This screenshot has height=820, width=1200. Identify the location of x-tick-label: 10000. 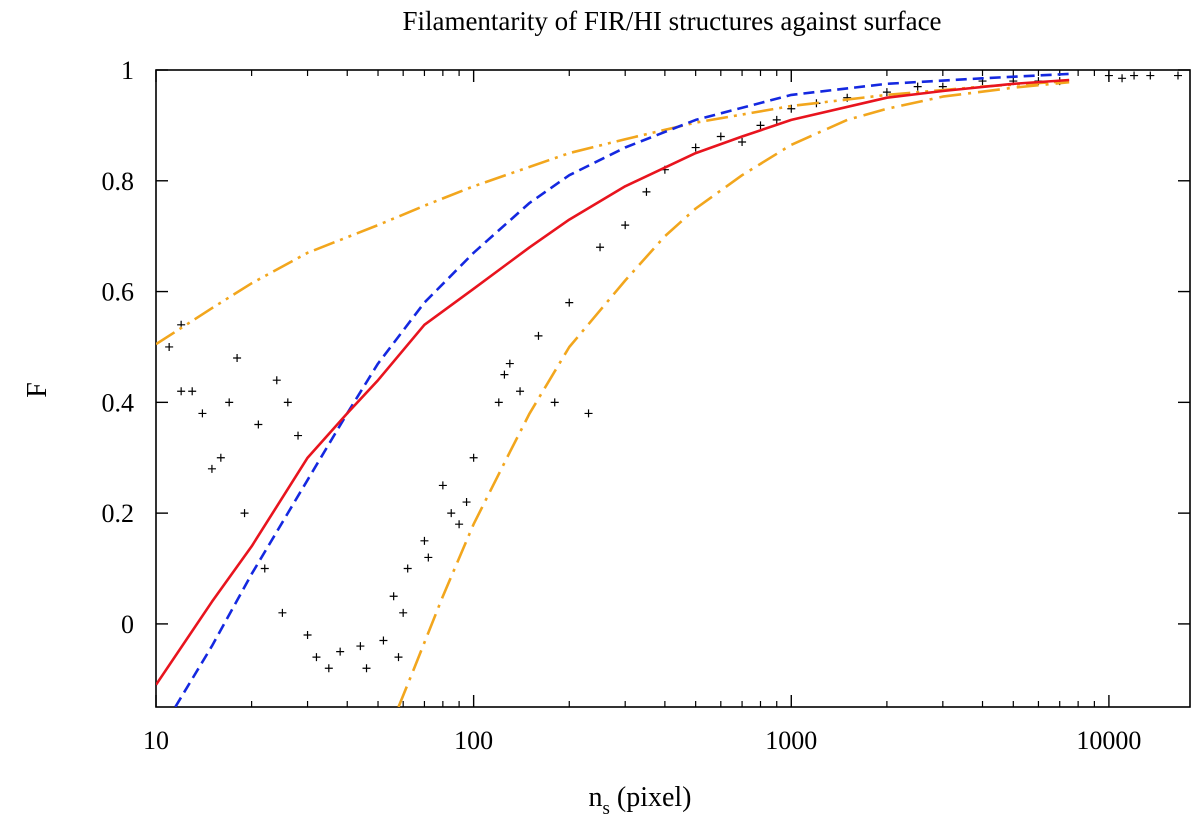
(1108, 740).